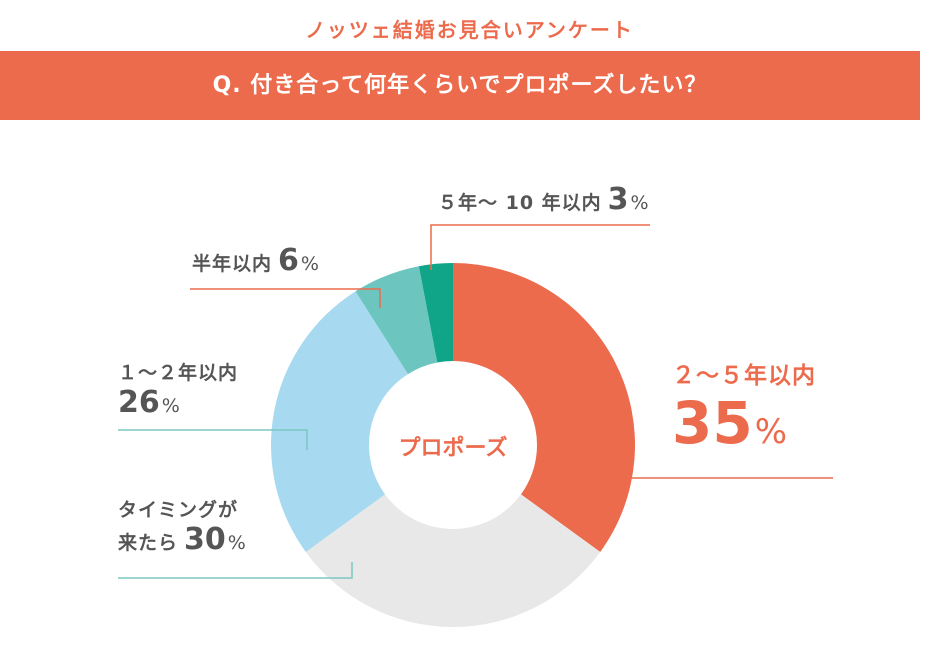 The height and width of the screenshot is (655, 939). Describe the element at coordinates (339, 421) in the screenshot. I see `donut-slice-1-2-years` at that location.